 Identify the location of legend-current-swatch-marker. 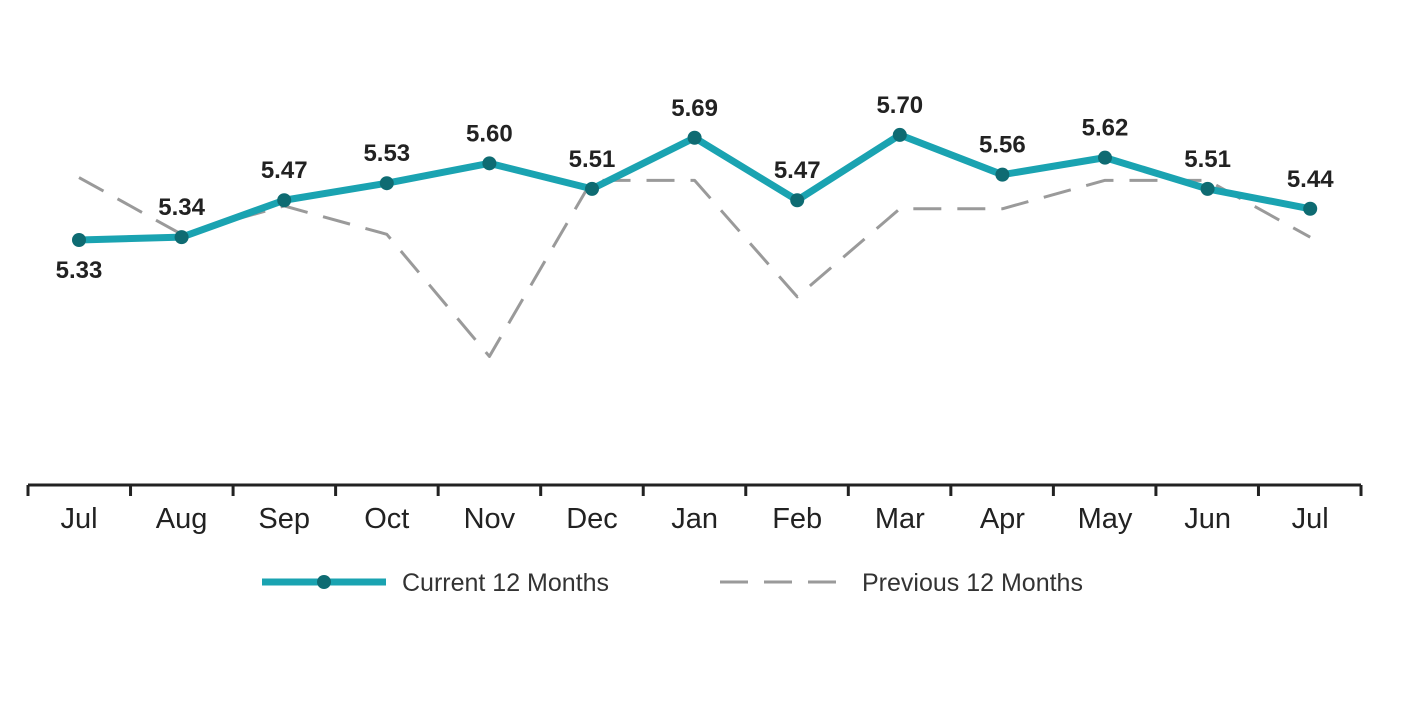
(324, 582).